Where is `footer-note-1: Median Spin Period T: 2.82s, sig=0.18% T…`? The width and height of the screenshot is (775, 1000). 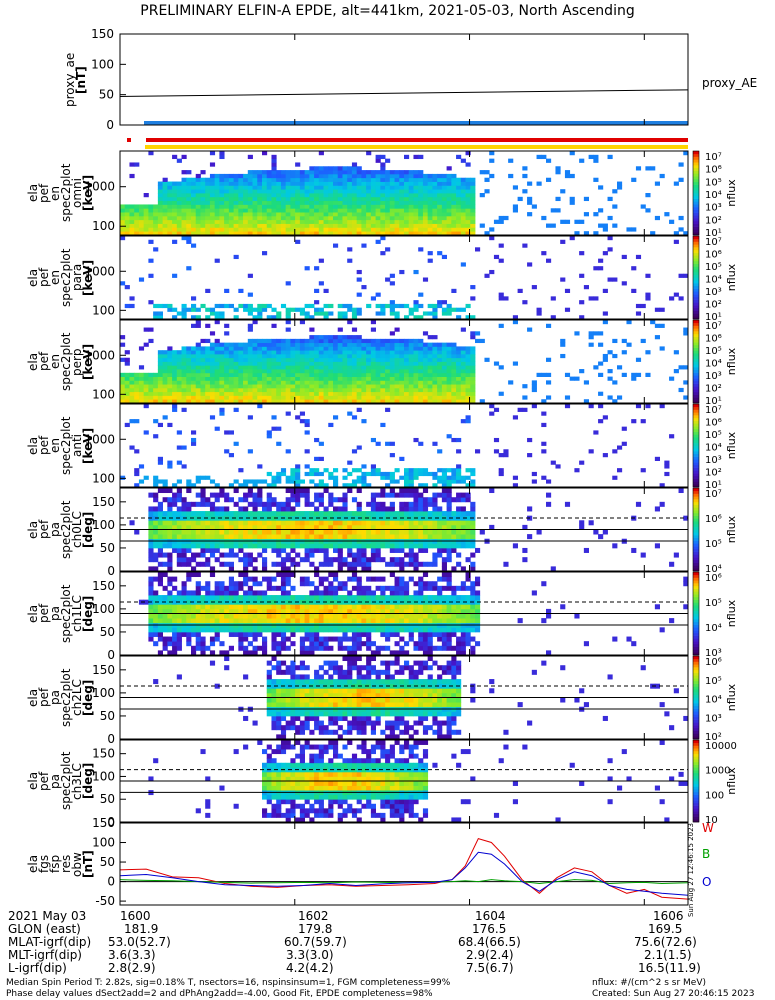
footer-note-1: Median Spin Period T: 2.82s, sig=0.18% T… is located at coordinates (228, 983).